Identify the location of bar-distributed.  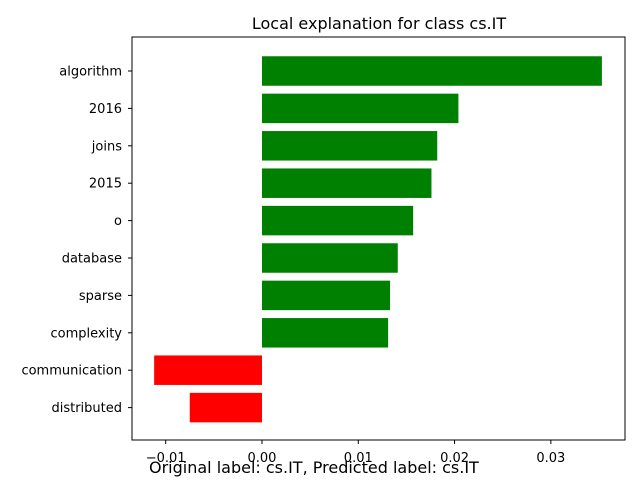
(225, 407).